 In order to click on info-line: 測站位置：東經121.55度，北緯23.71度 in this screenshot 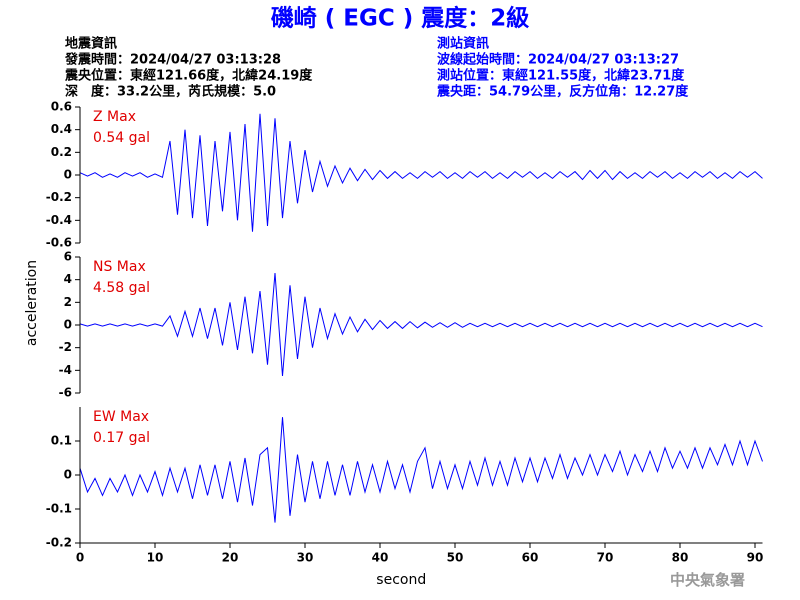, I will do `click(561, 76)`.